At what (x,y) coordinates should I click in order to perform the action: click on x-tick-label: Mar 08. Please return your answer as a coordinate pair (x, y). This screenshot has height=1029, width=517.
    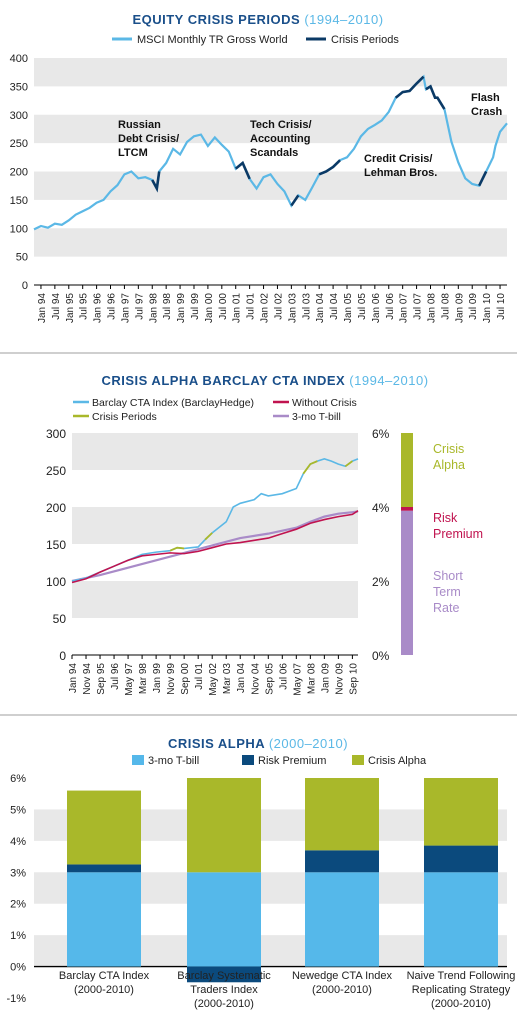
    Looking at the image, I should click on (311, 679).